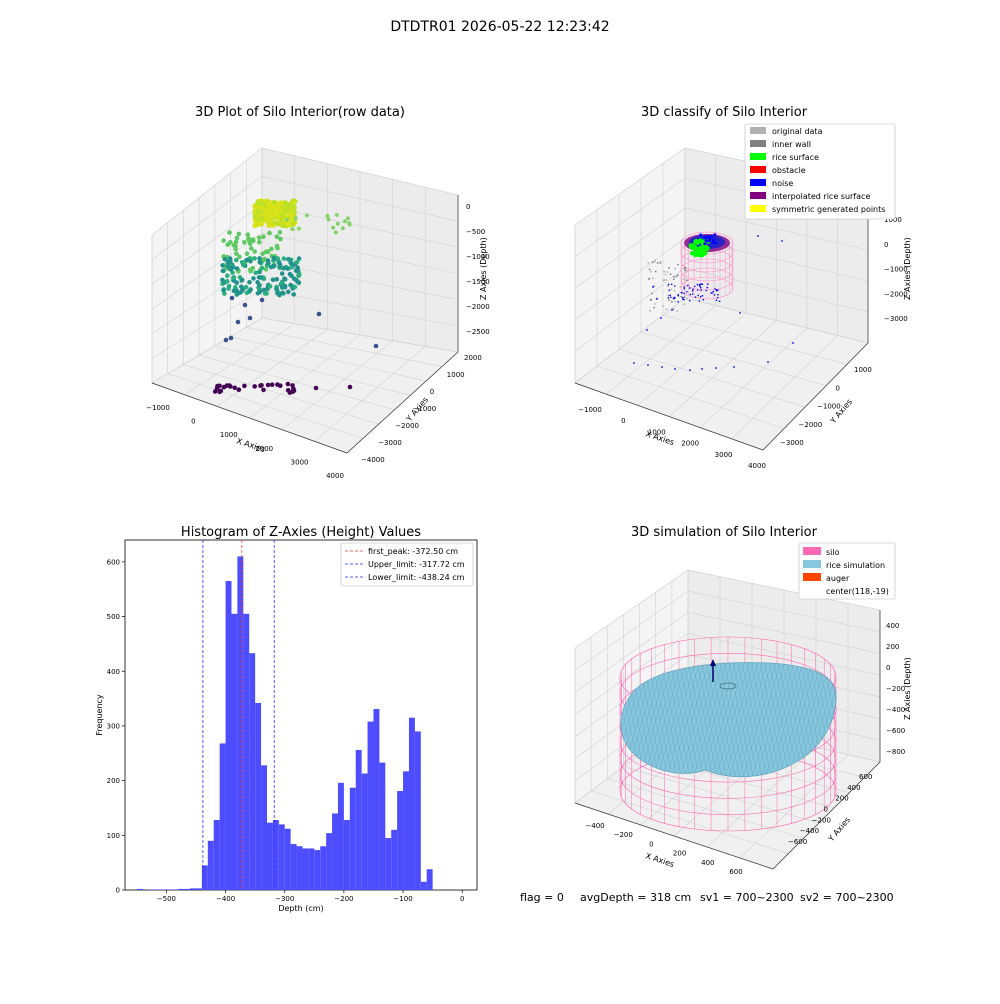  Describe the element at coordinates (828, 209) in the screenshot. I see `legend-label: symmetric generated points` at that location.